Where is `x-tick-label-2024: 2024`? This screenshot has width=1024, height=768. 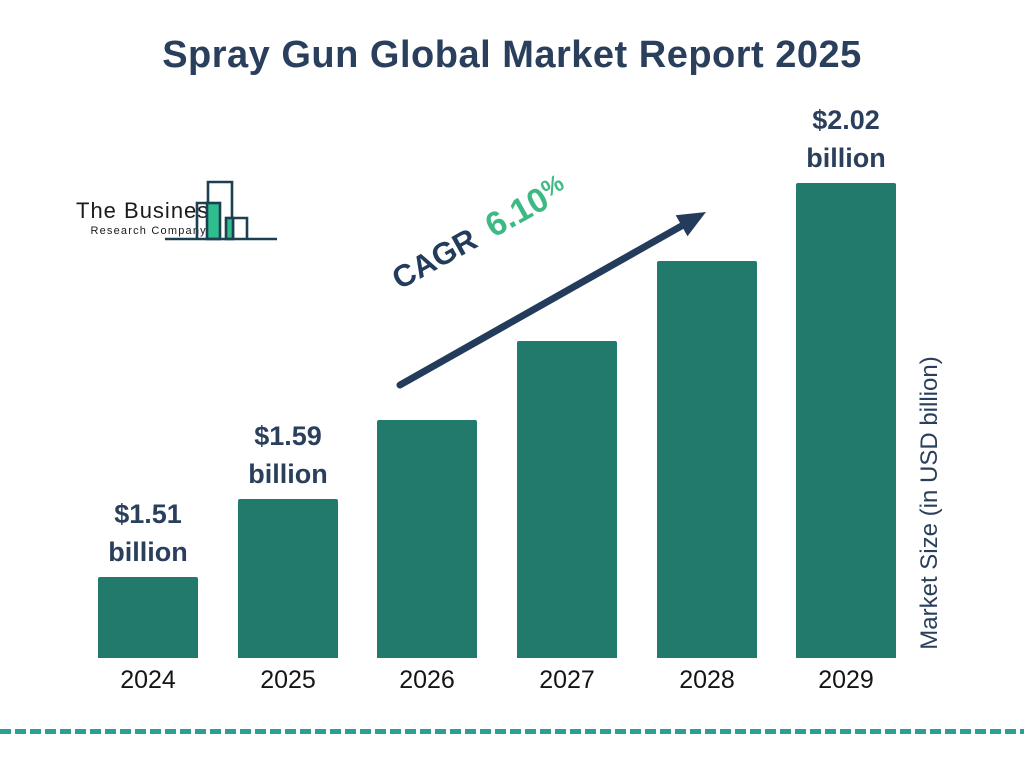
x-tick-label-2024: 2024 is located at coordinates (148, 680).